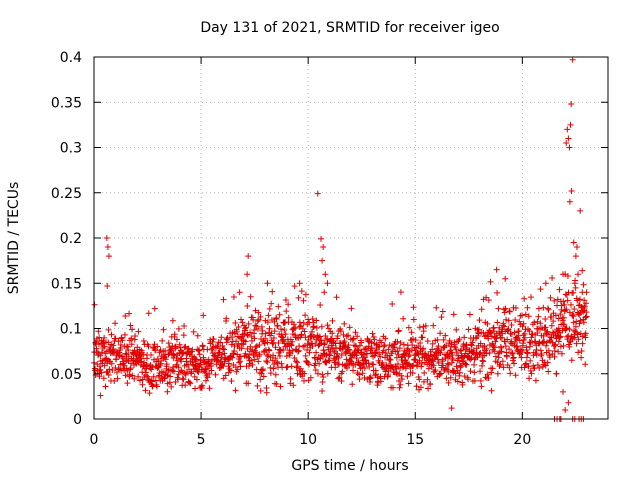  I want to click on x-tick-label: 5, so click(201, 440).